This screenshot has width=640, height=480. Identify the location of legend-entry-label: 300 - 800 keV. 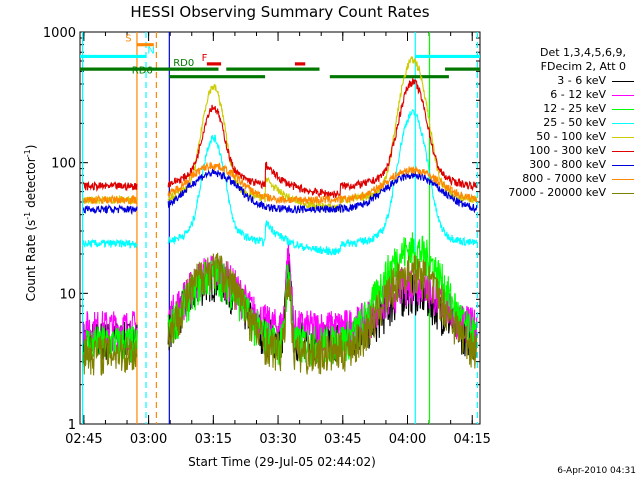
(567, 164).